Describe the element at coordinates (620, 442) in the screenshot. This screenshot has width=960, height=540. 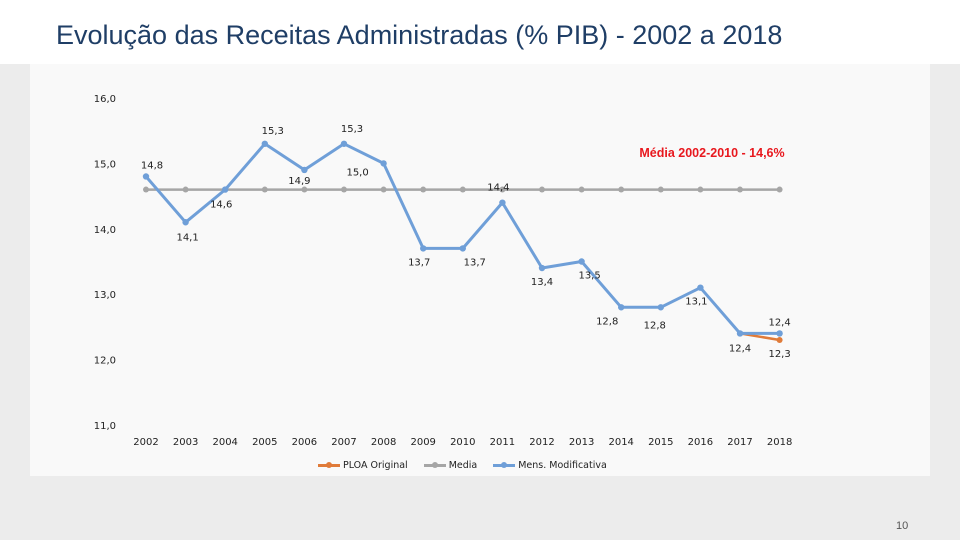
I see `x-tick-label: 2014` at that location.